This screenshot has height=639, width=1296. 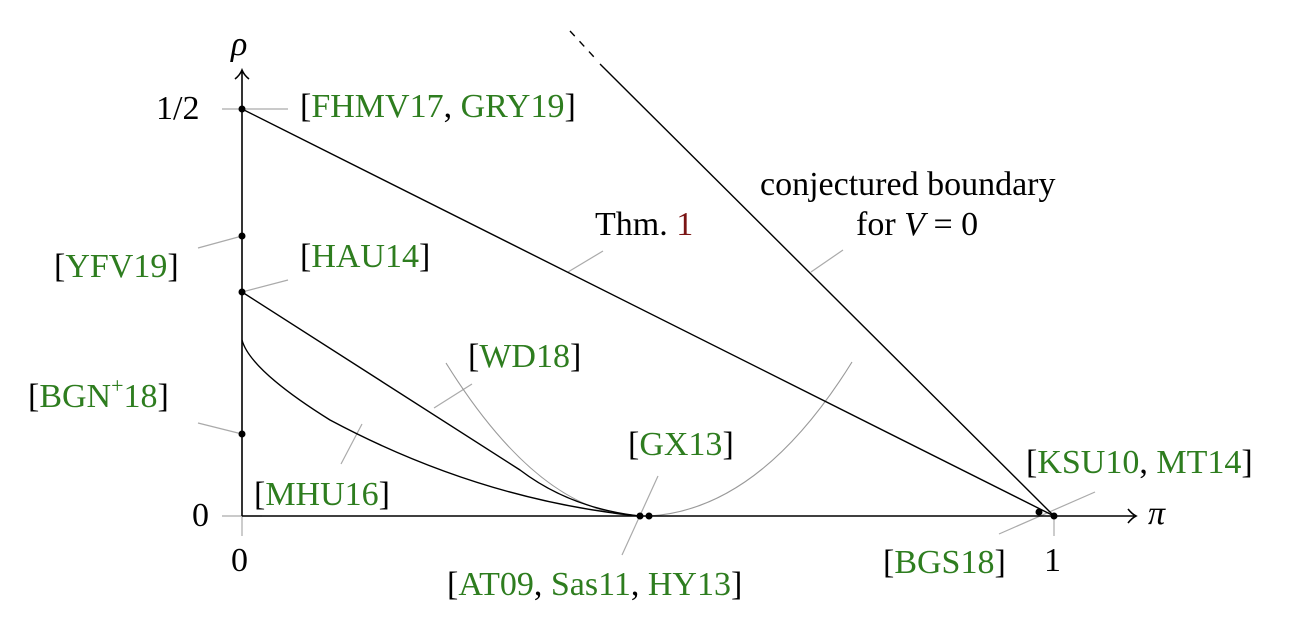 I want to click on label-yfv19: [YFV19], so click(x=116, y=266).